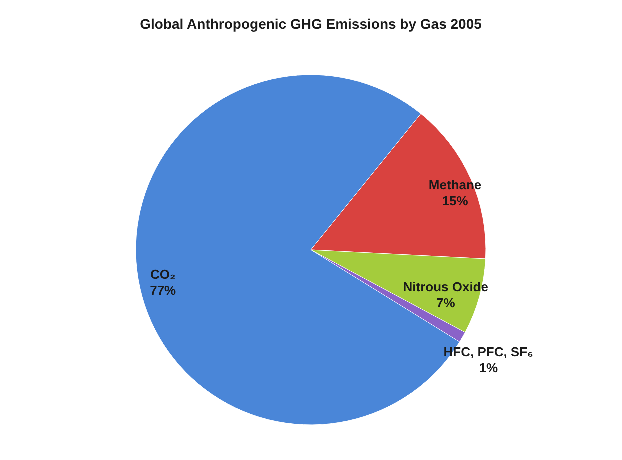 Image resolution: width=622 pixels, height=460 pixels. Describe the element at coordinates (311, 24) in the screenshot. I see `chart-title: Global Anthropogenic GHG Emissions by Gas 2005` at that location.